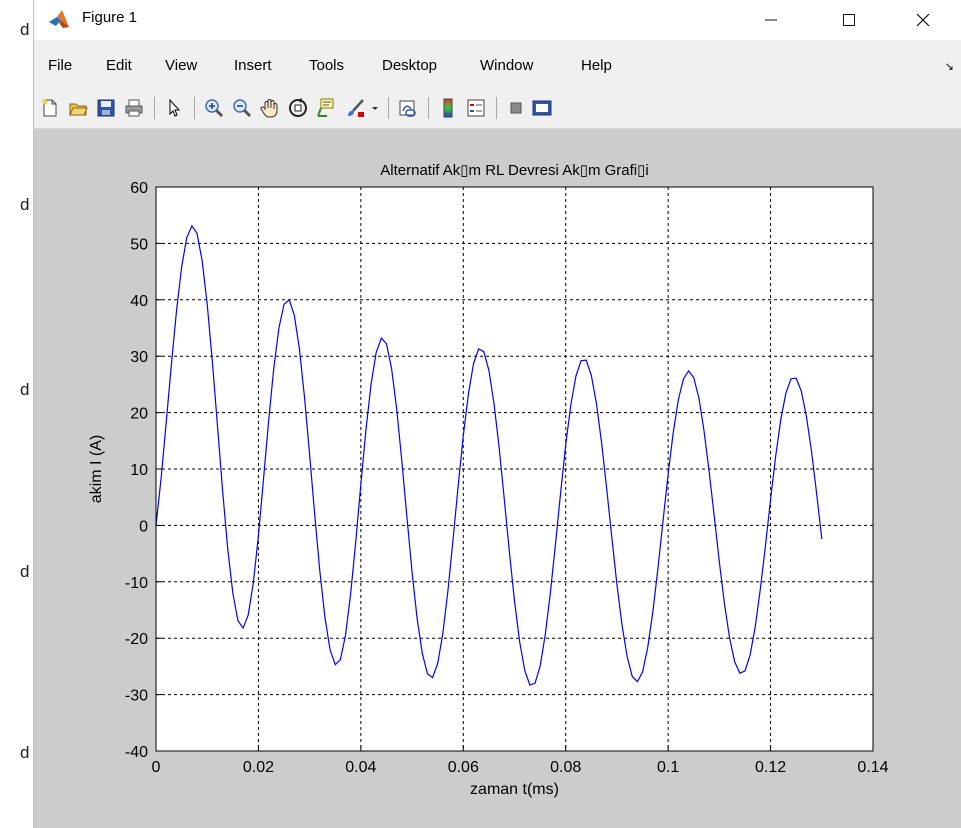  I want to click on zoom-in-icon, so click(214, 108).